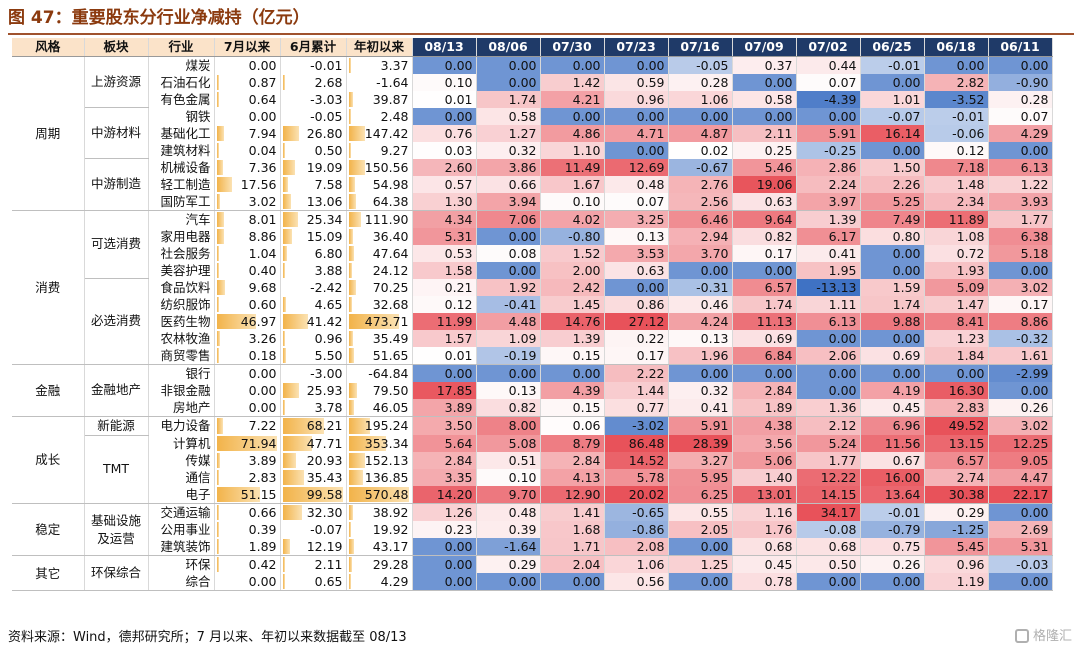 The height and width of the screenshot is (654, 1080). I want to click on figure-title: 图 47：重要股东分行业净减持（亿元）, so click(159, 18).